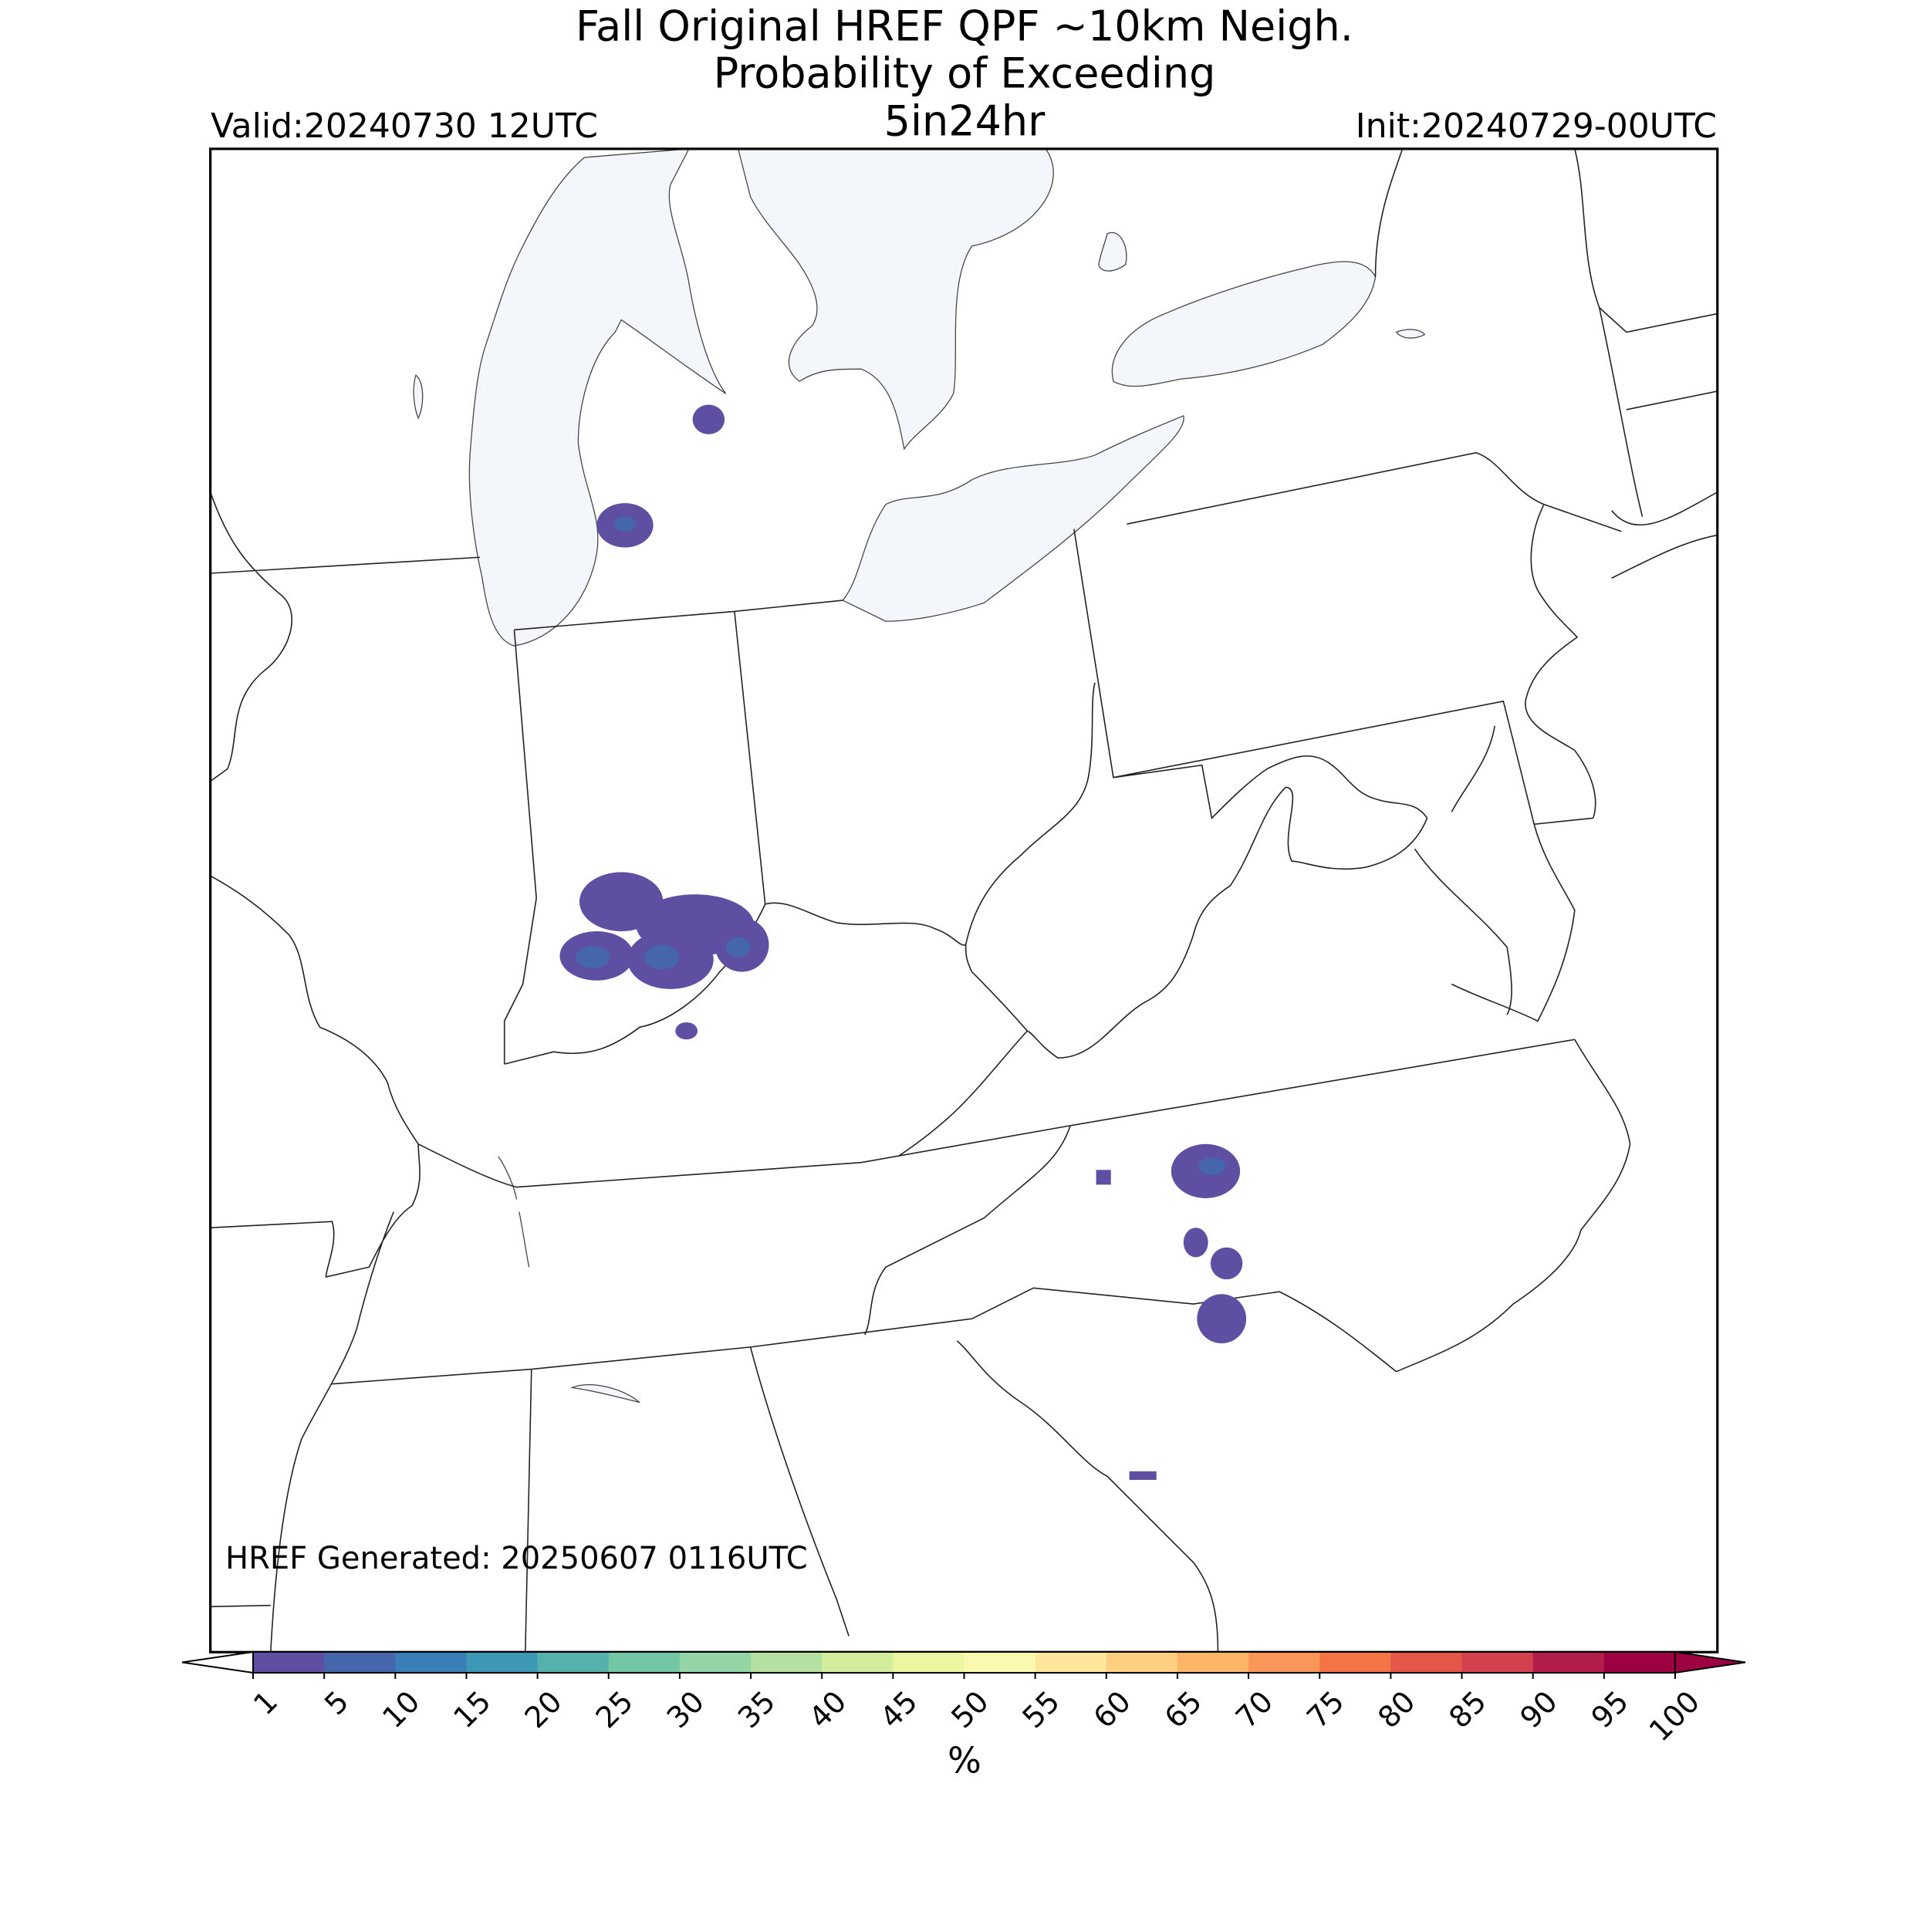 The height and width of the screenshot is (1932, 1929). I want to click on title-line: 5in24hr, so click(965, 121).